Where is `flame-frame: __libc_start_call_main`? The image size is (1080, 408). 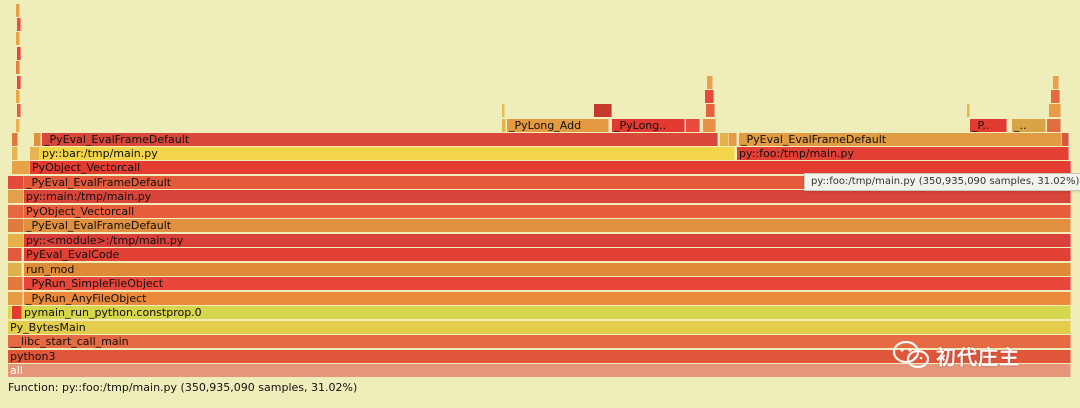
flame-frame: __libc_start_call_main is located at coordinates (539, 341).